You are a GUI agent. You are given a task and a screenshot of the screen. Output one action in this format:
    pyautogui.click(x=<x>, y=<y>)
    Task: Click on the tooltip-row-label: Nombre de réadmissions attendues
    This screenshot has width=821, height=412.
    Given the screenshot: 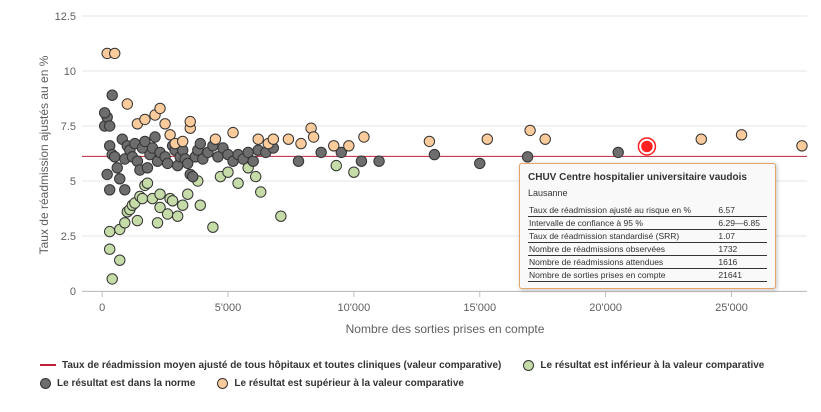 What is the action you would take?
    pyautogui.click(x=620, y=262)
    